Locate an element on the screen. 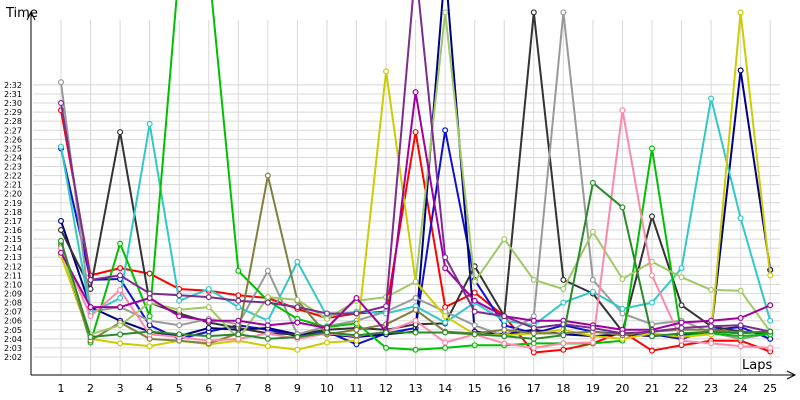 This screenshot has height=400, width=800. x-axis-title: Laps is located at coordinates (757, 365).